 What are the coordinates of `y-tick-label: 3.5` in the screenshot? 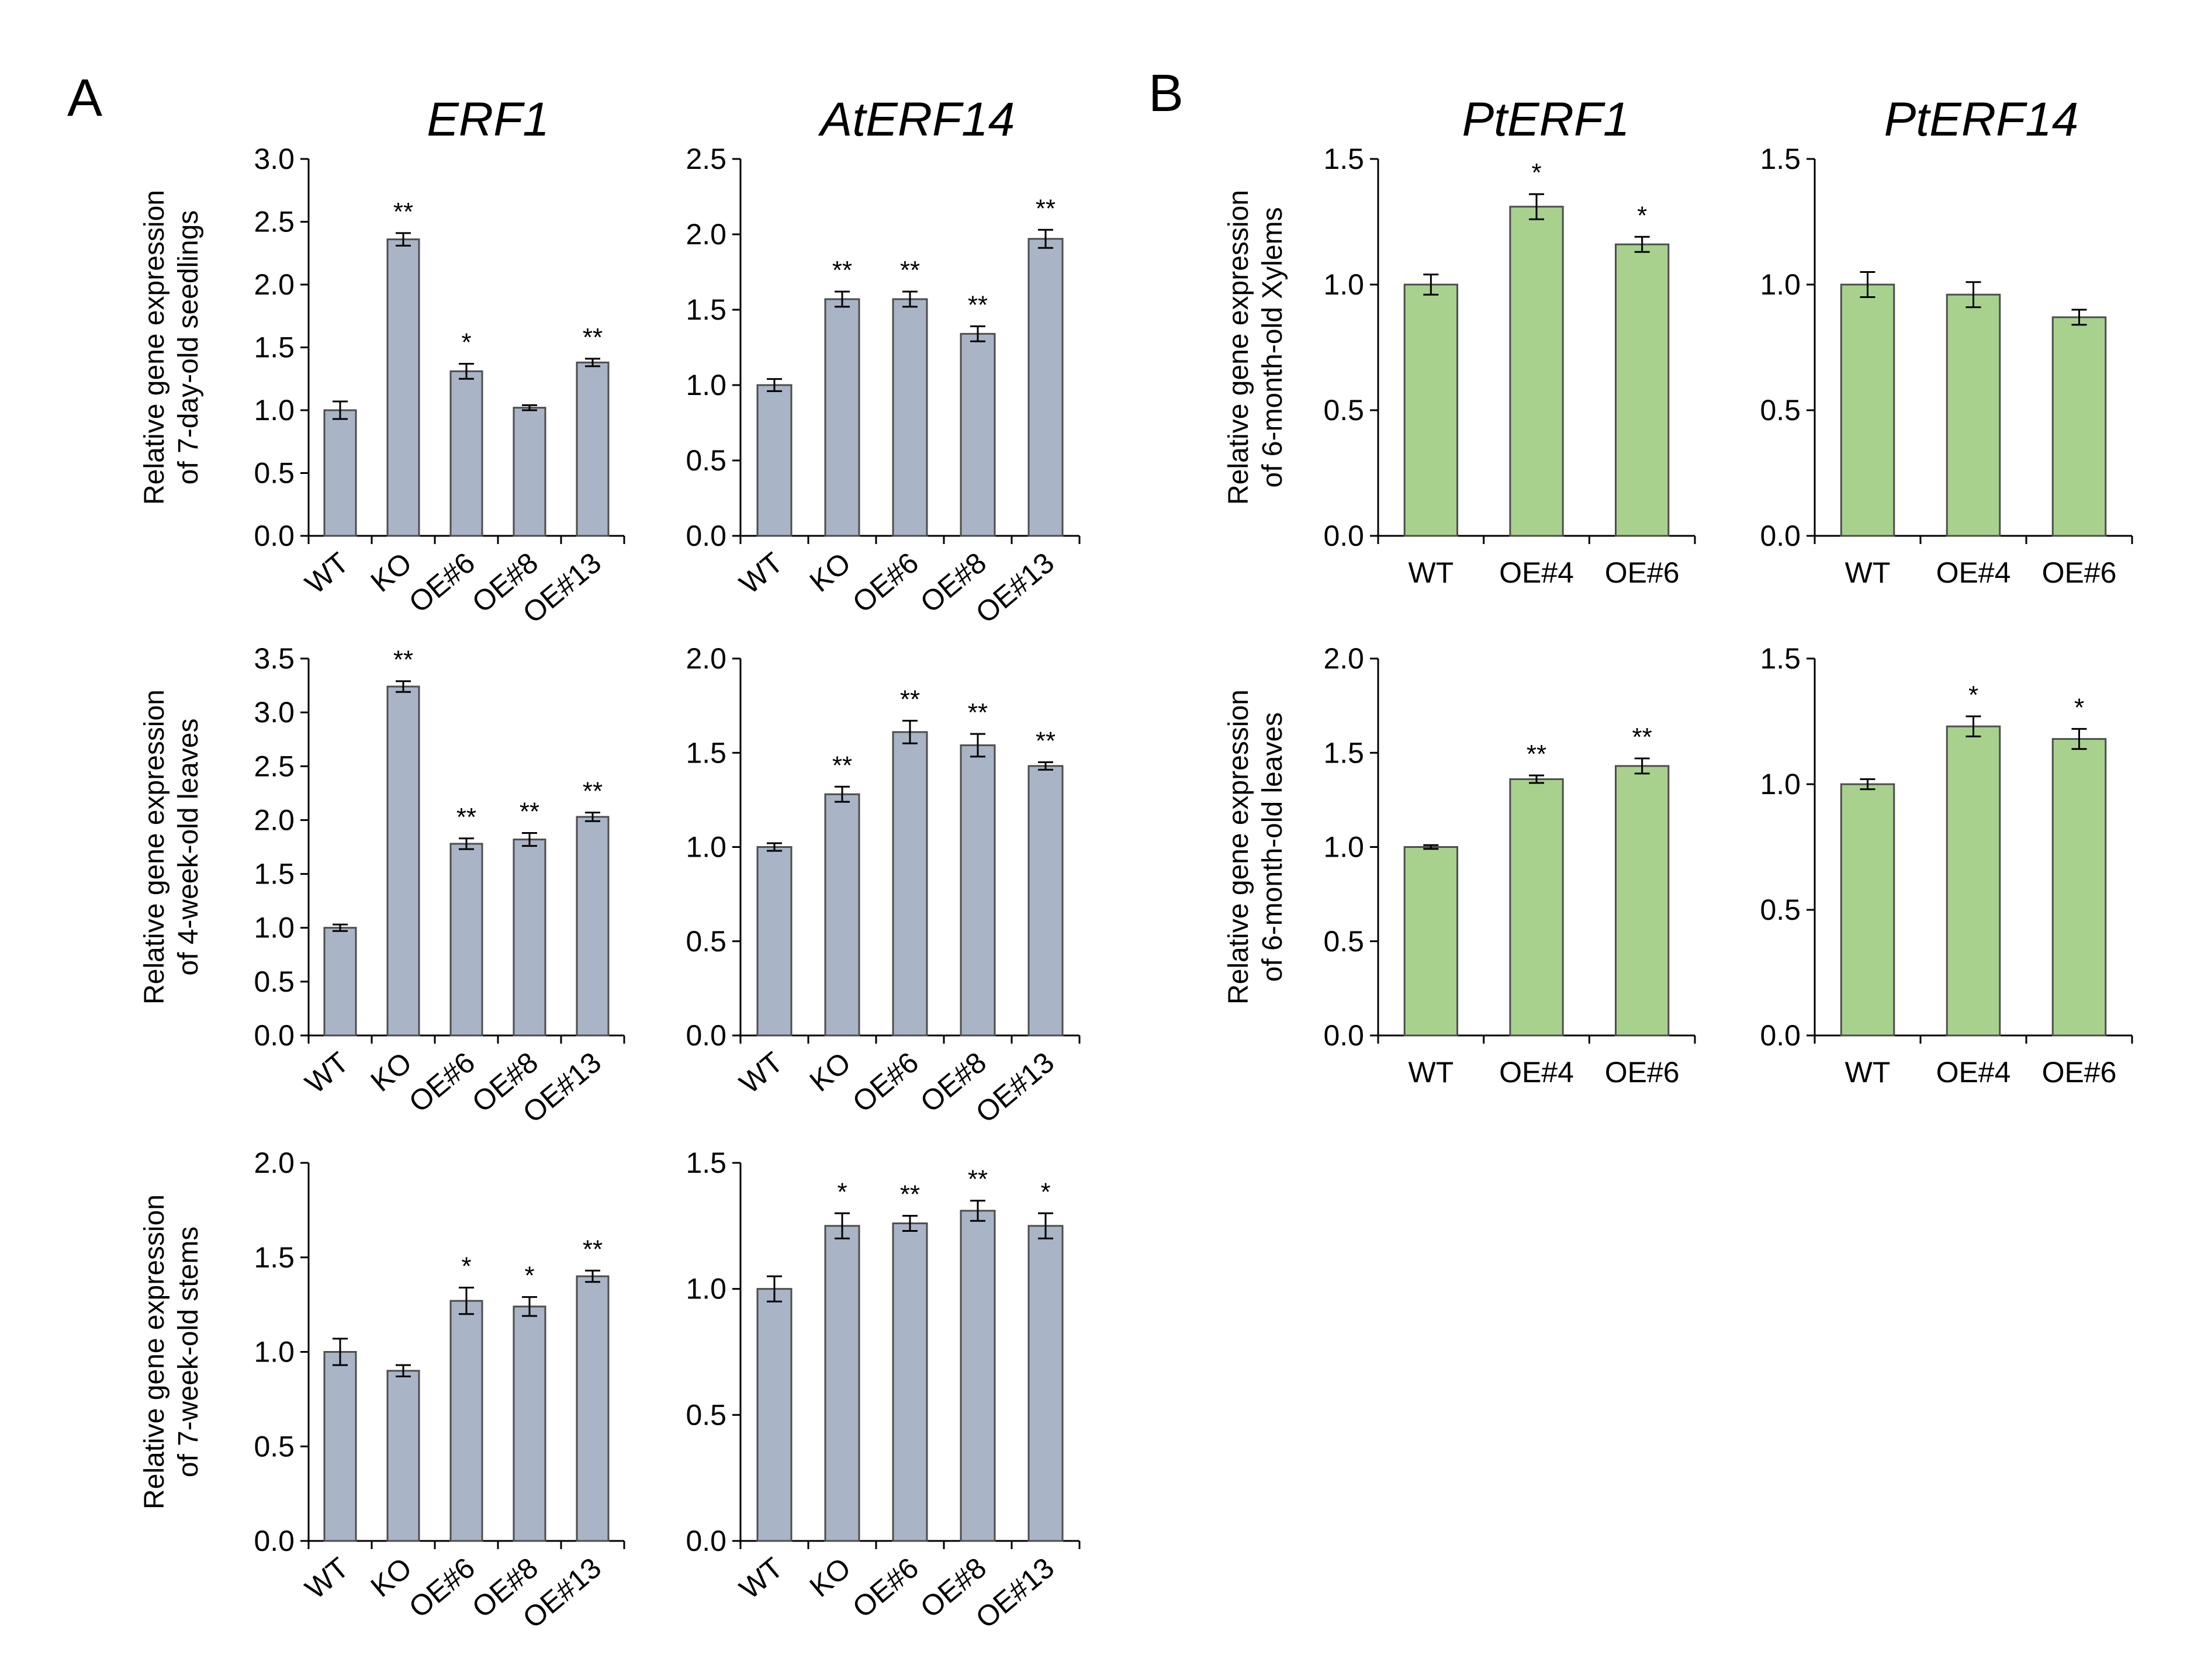 It's located at (274, 658).